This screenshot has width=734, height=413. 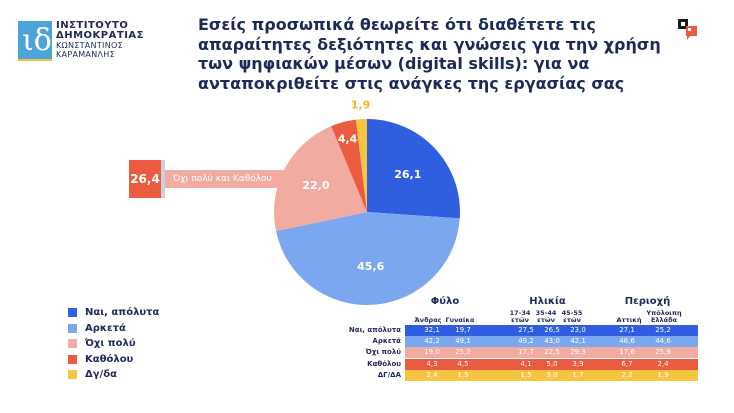 I want to click on table-cell: 23,0, so click(x=578, y=330).